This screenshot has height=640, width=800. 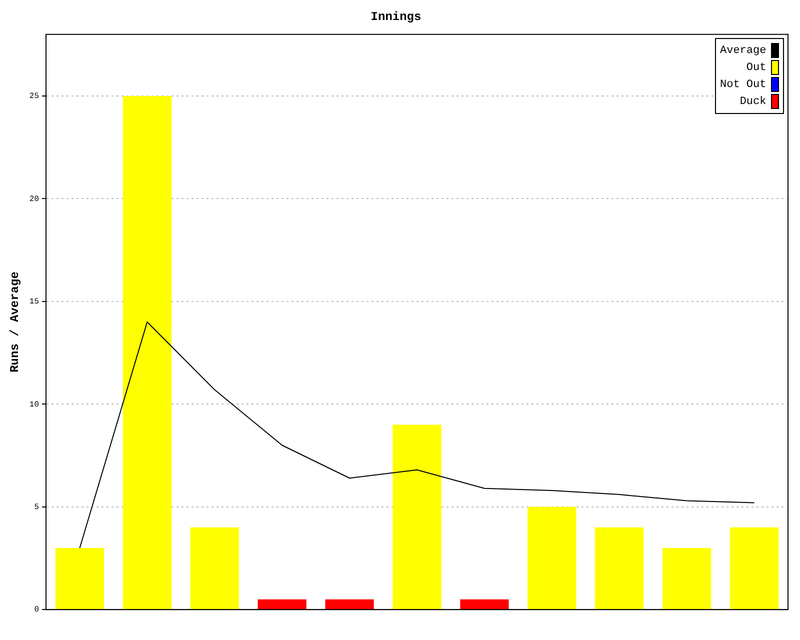 I want to click on y-axis-title: Runs / Average, so click(x=15, y=322).